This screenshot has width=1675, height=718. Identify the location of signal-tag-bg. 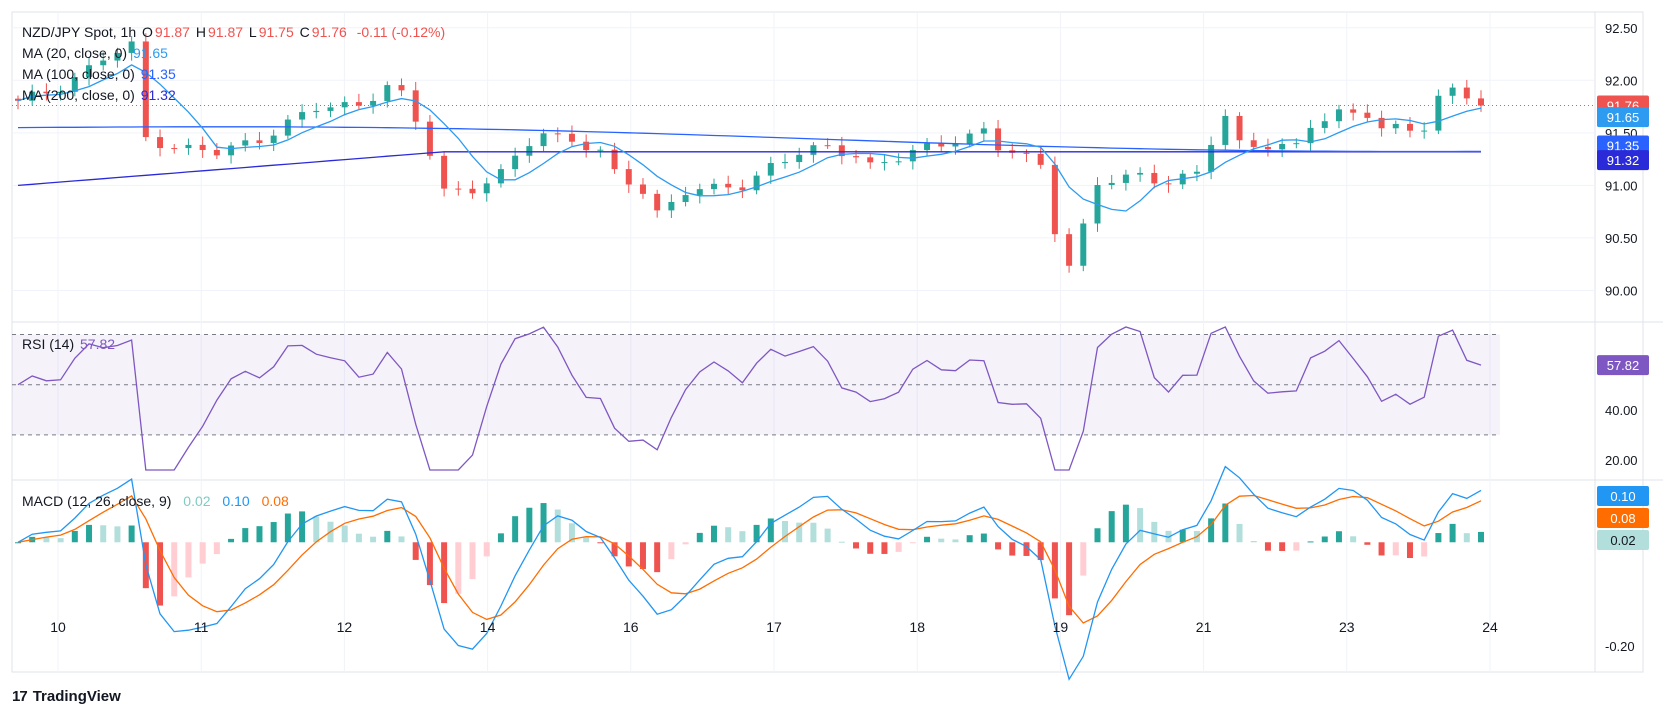
(1623, 518).